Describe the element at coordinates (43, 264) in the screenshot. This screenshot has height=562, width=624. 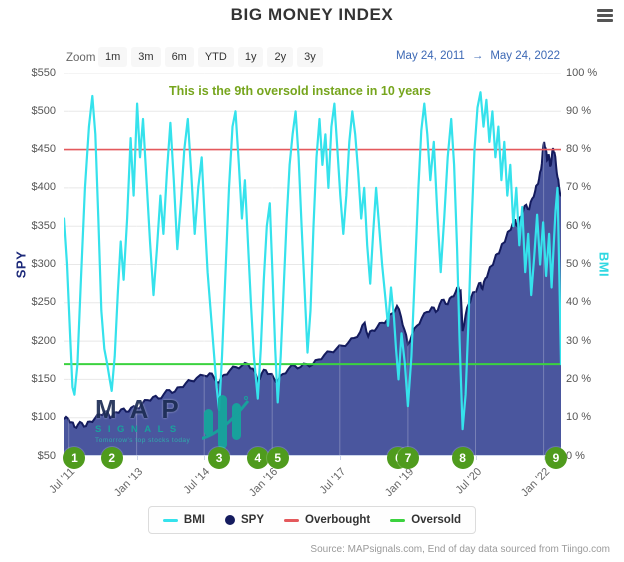
I see `left-axis-label: $300` at that location.